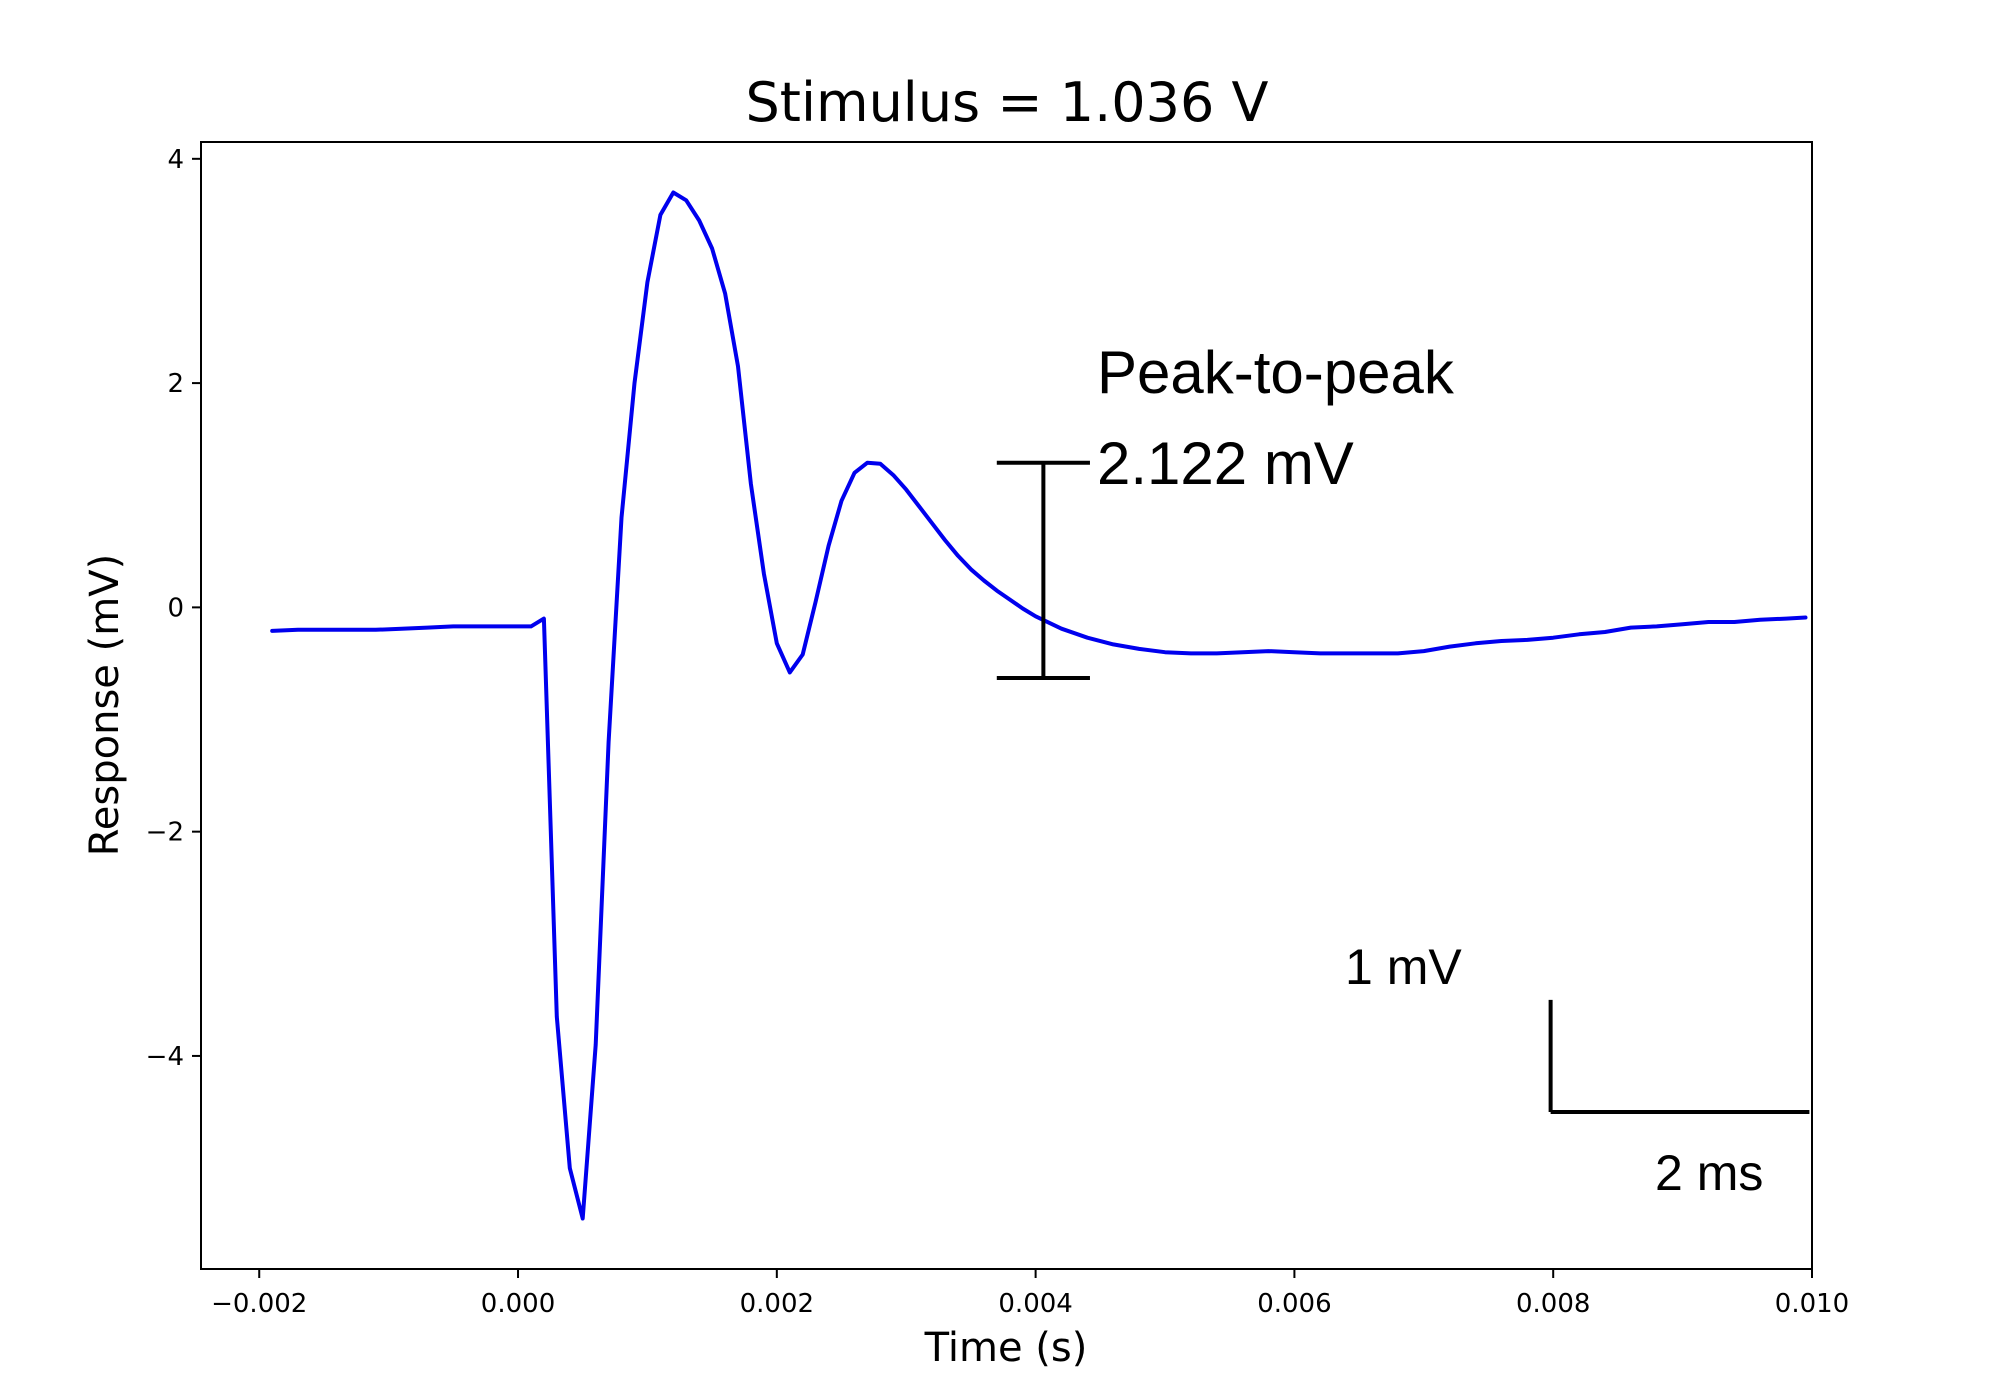 This screenshot has width=2000, height=1400. I want to click on y-tick-label: 0, so click(175, 608).